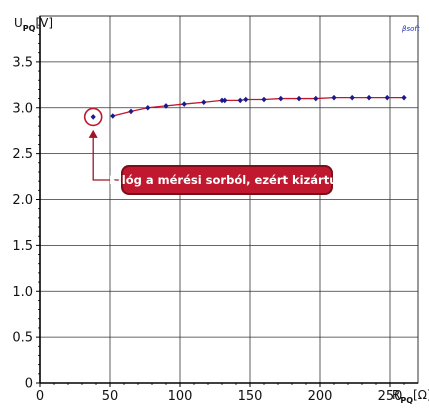  I want to click on x-axis-title-unit: [Ω], so click(421, 395).